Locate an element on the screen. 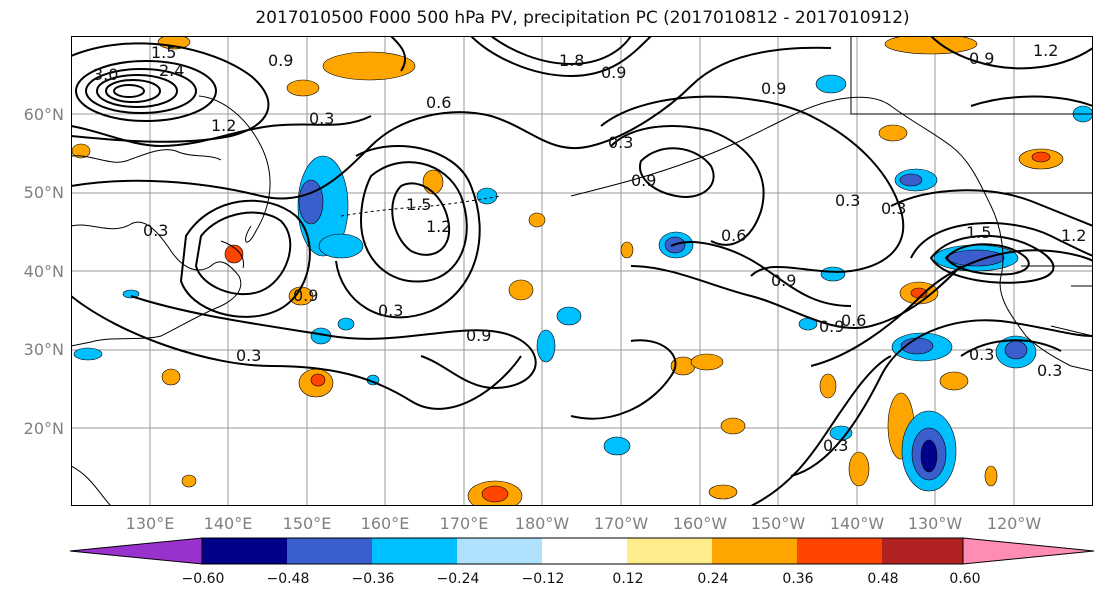 This screenshot has height=601, width=1105. border-state is located at coordinates (1071, 331).